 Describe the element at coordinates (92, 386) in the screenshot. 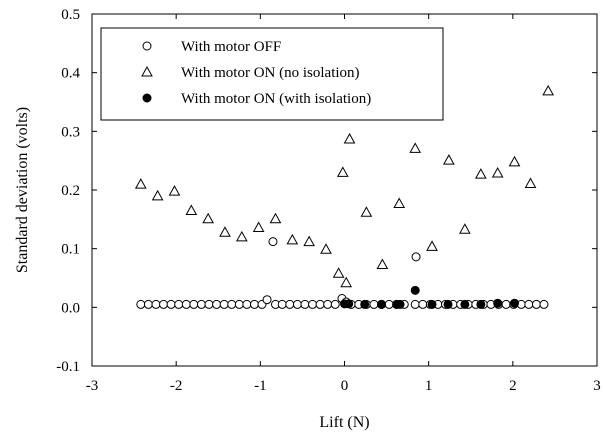

I see `x-tick-label: -3` at that location.